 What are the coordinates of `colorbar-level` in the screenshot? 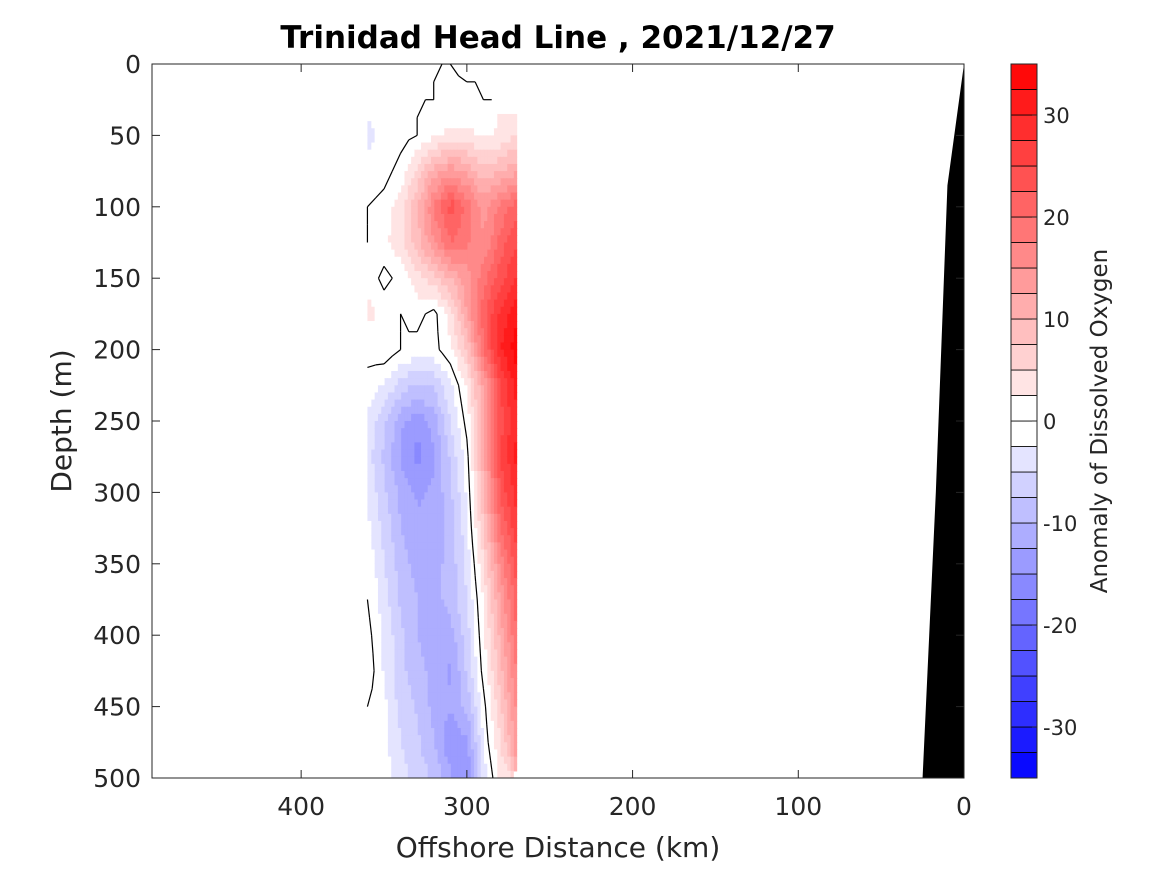 It's located at (1024, 561).